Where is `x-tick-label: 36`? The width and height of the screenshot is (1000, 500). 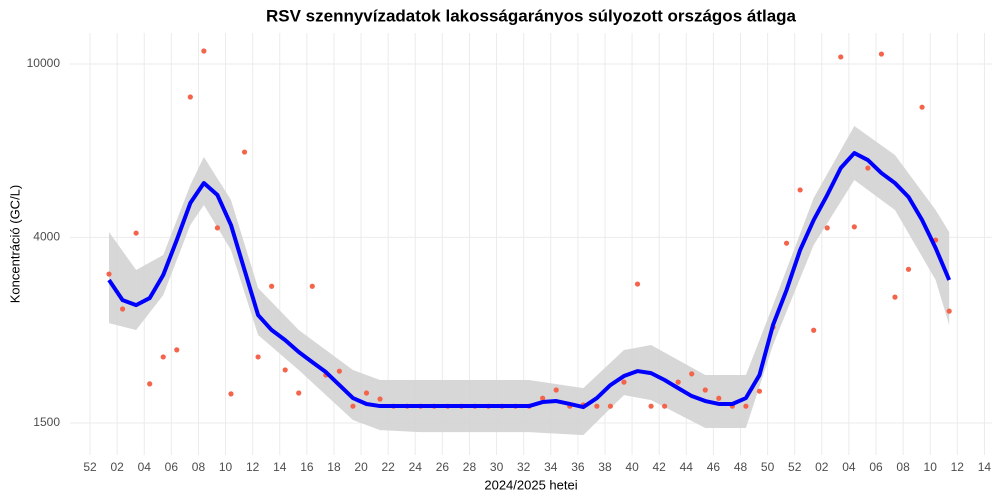
x-tick-label: 36 is located at coordinates (578, 467).